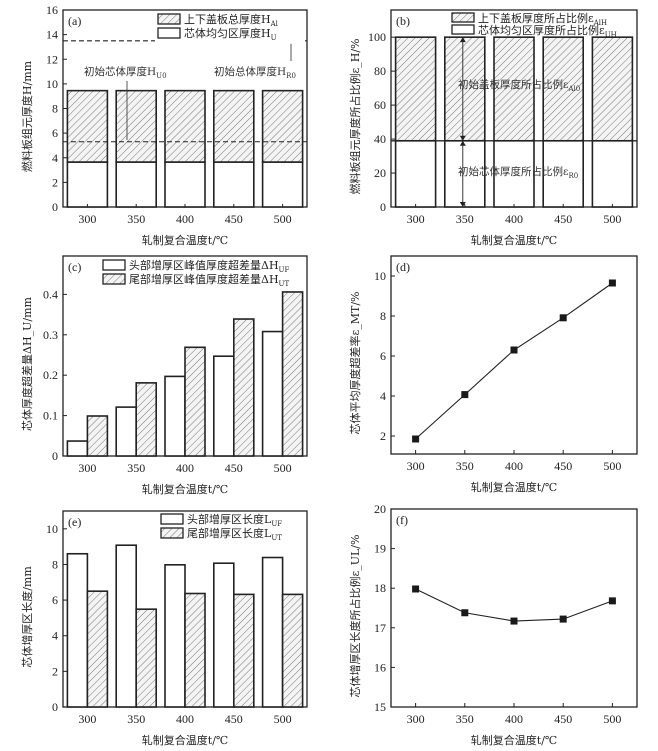 This screenshot has height=751, width=658. Describe the element at coordinates (276, 538) in the screenshot. I see `legend-entry-sub: UT` at that location.